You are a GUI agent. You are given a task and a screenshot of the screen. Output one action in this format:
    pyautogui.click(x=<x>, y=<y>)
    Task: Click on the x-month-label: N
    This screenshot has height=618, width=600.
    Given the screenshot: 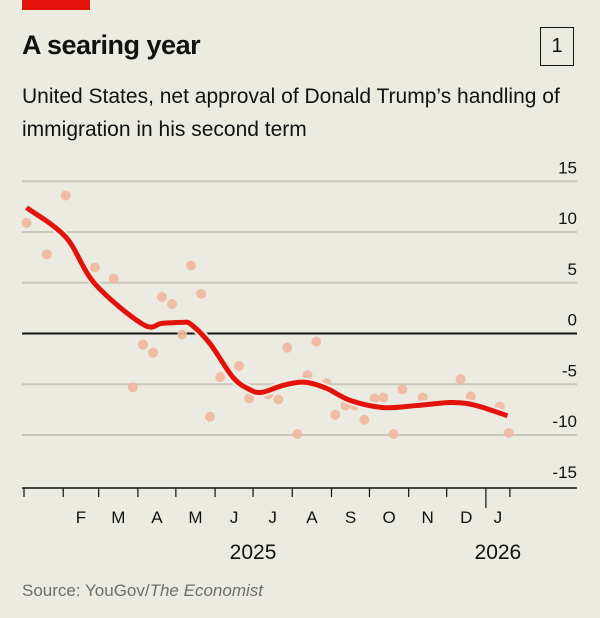 What is the action you would take?
    pyautogui.click(x=428, y=517)
    